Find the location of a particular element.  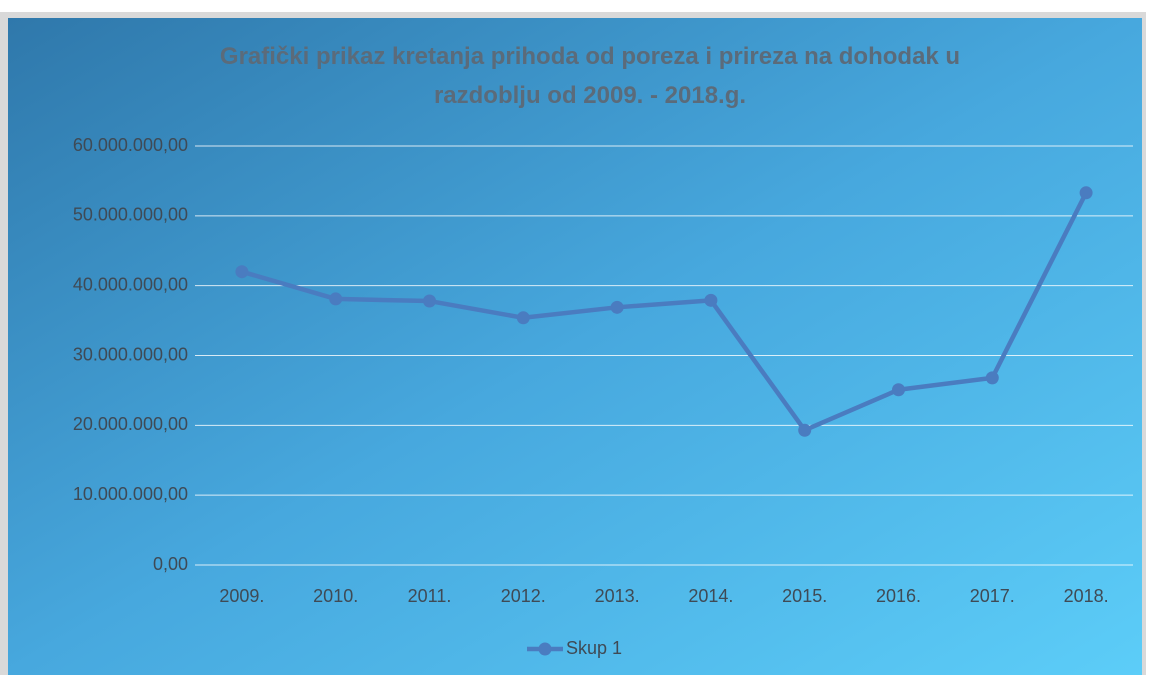

x-tick-label: 2010. is located at coordinates (335, 596).